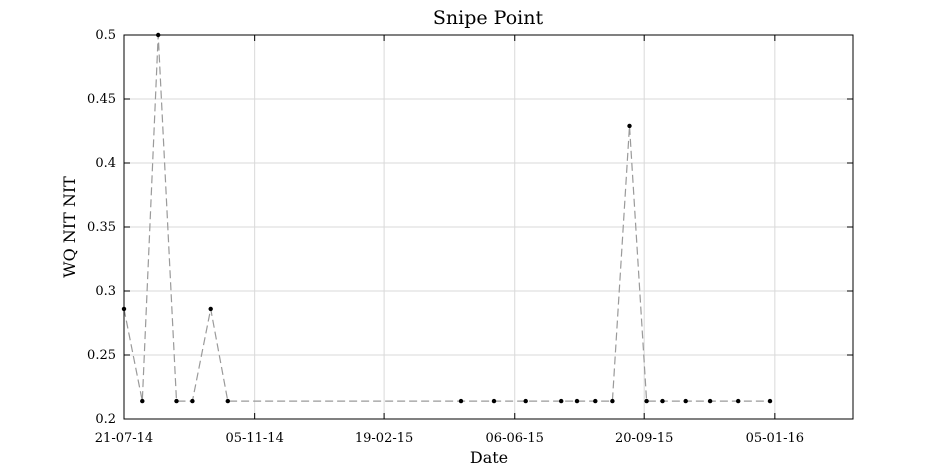 This screenshot has height=472, width=945. Describe the element at coordinates (101, 99) in the screenshot. I see `y-tick-label: 0.45` at that location.